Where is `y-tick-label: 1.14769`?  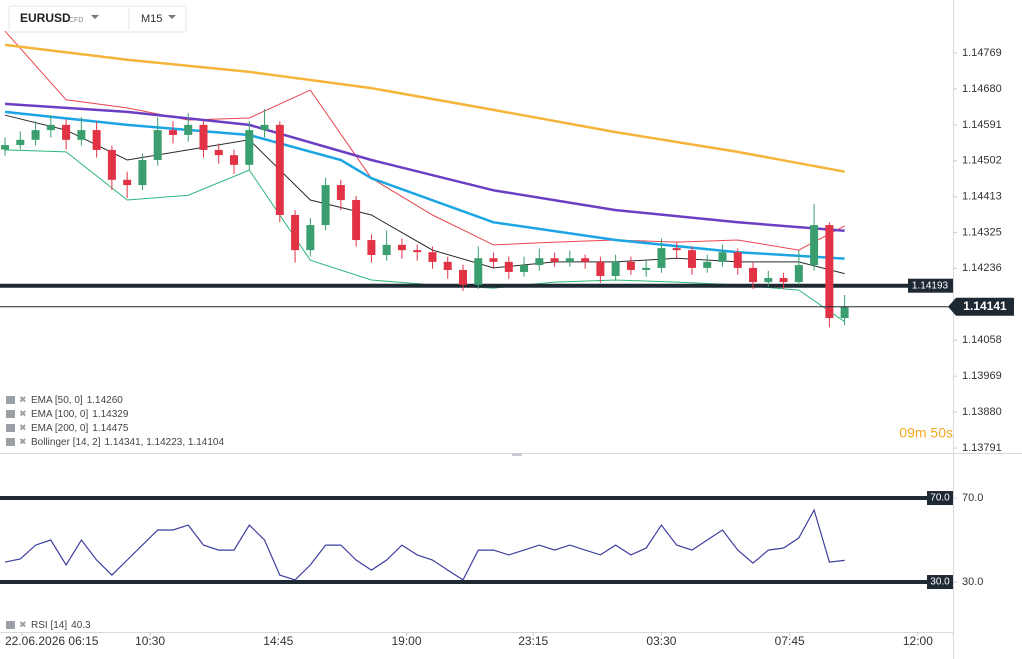 y-tick-label: 1.14769 is located at coordinates (982, 53).